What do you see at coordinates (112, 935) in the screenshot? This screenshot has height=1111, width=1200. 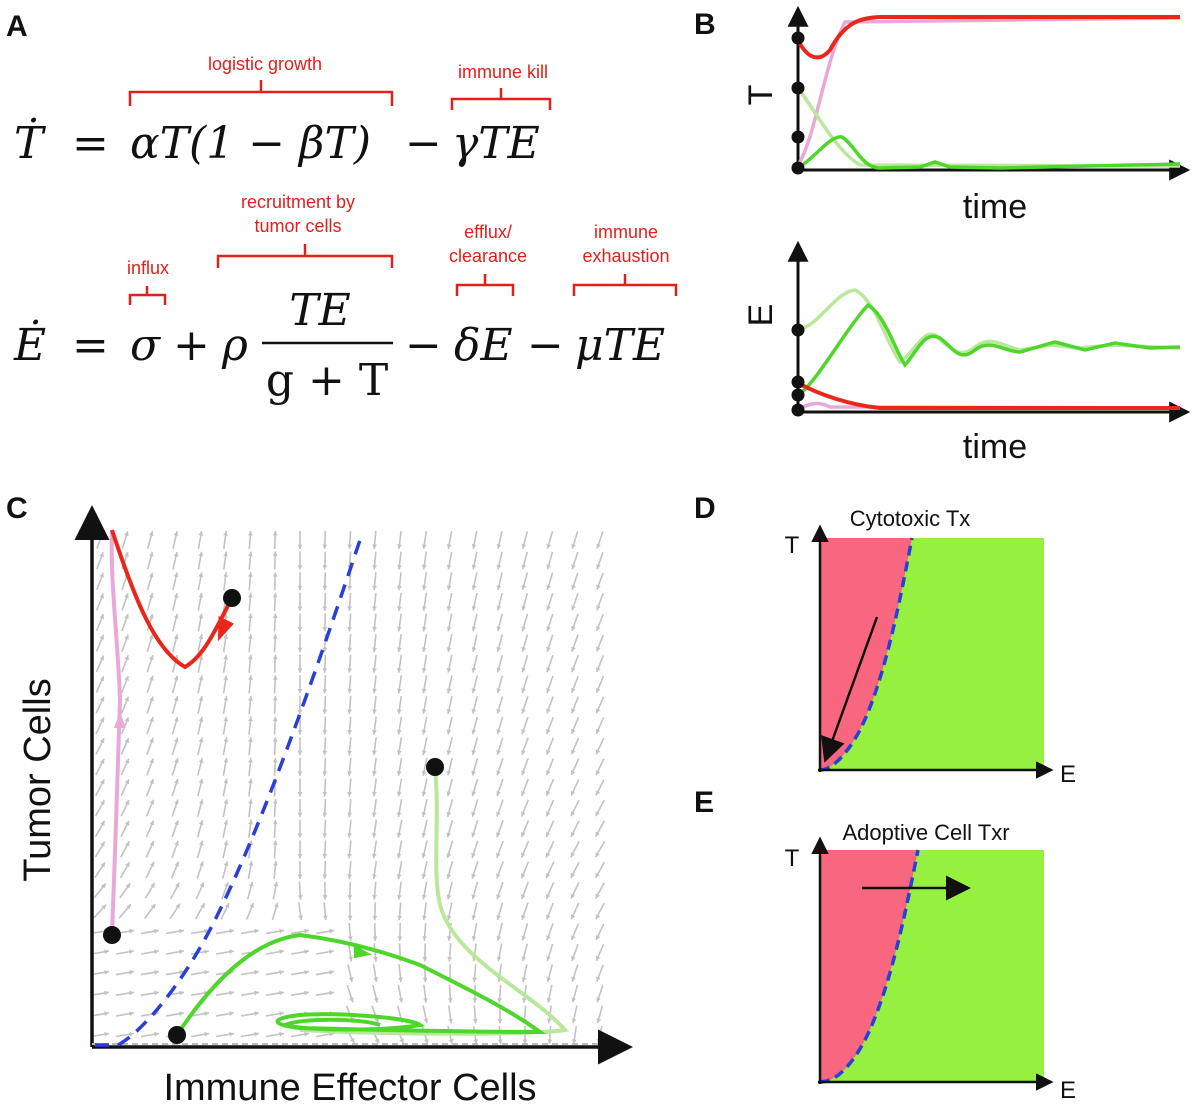 I see `c-initial-point` at bounding box center [112, 935].